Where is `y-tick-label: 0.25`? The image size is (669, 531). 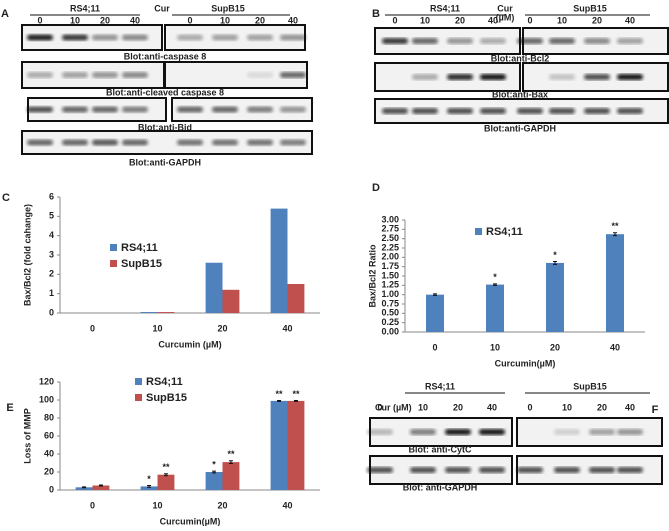
y-tick-label: 0.25 is located at coordinates (390, 322).